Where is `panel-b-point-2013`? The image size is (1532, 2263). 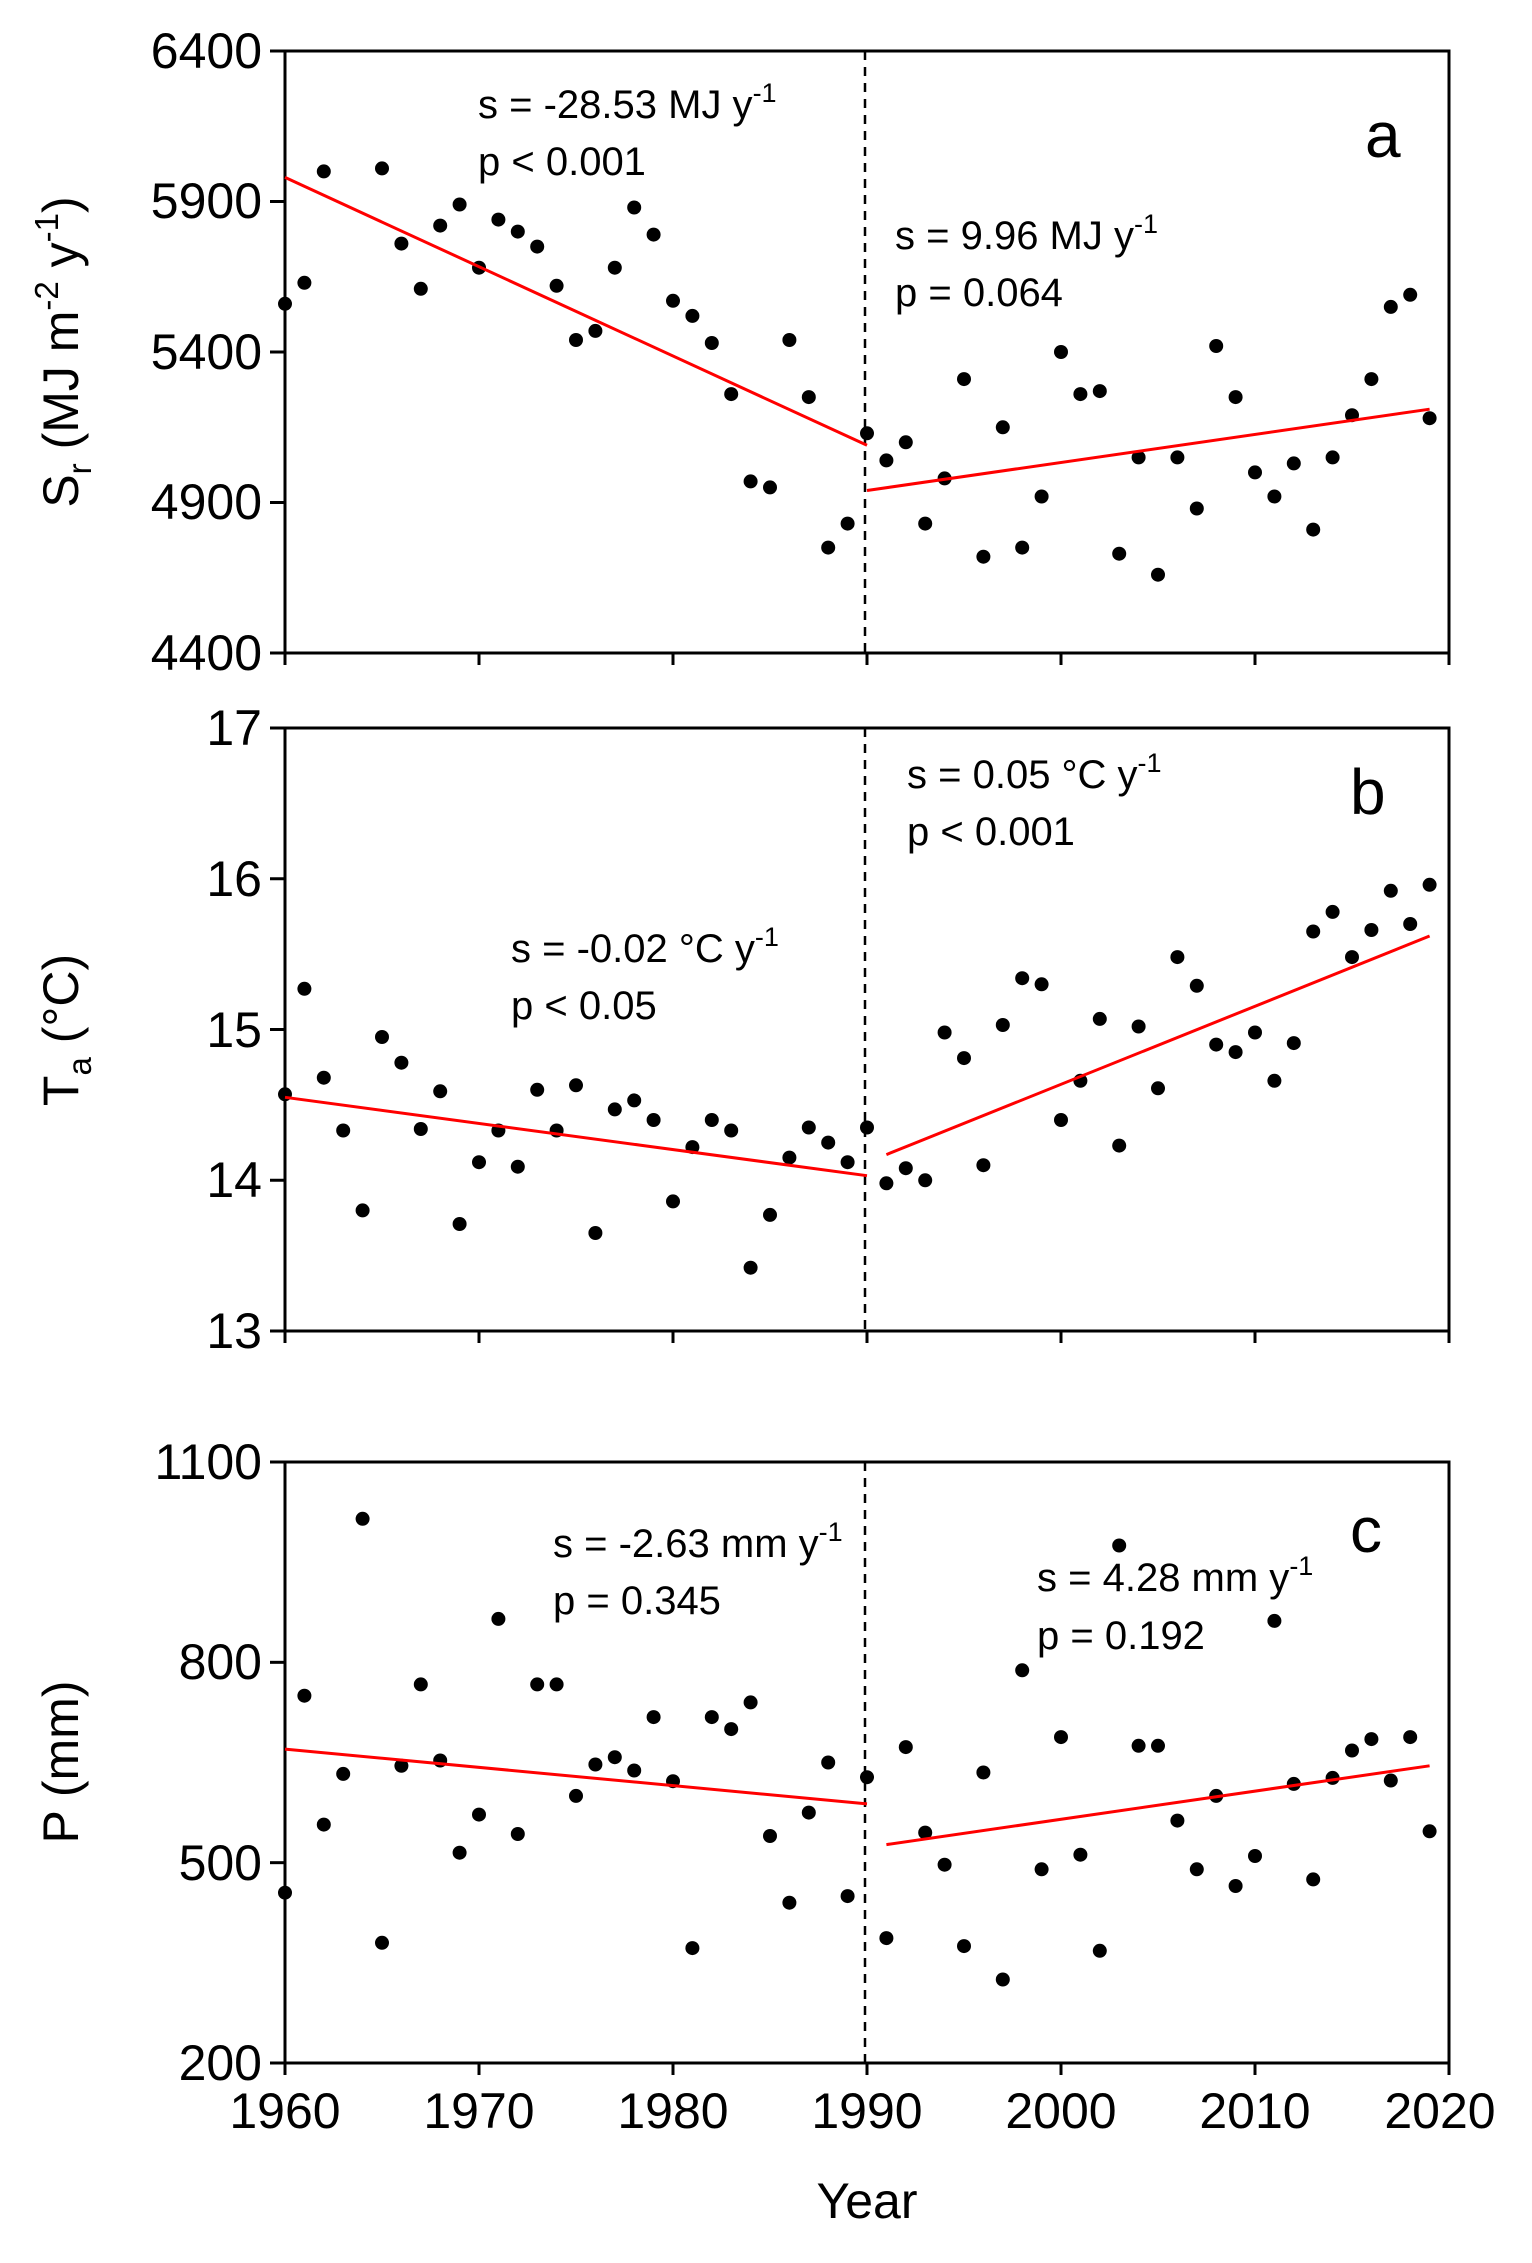 panel-b-point-2013 is located at coordinates (1313, 931).